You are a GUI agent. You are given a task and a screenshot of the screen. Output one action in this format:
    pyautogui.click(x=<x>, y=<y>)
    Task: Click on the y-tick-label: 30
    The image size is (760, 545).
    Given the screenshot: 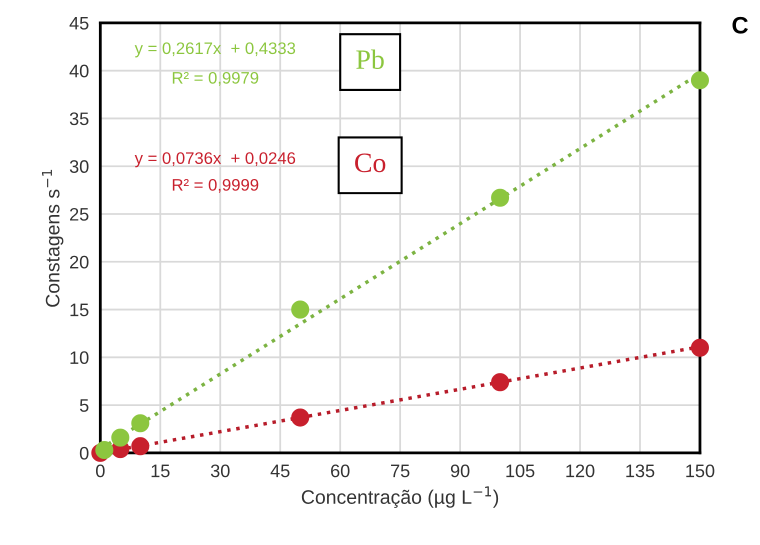 What is the action you would take?
    pyautogui.click(x=79, y=166)
    